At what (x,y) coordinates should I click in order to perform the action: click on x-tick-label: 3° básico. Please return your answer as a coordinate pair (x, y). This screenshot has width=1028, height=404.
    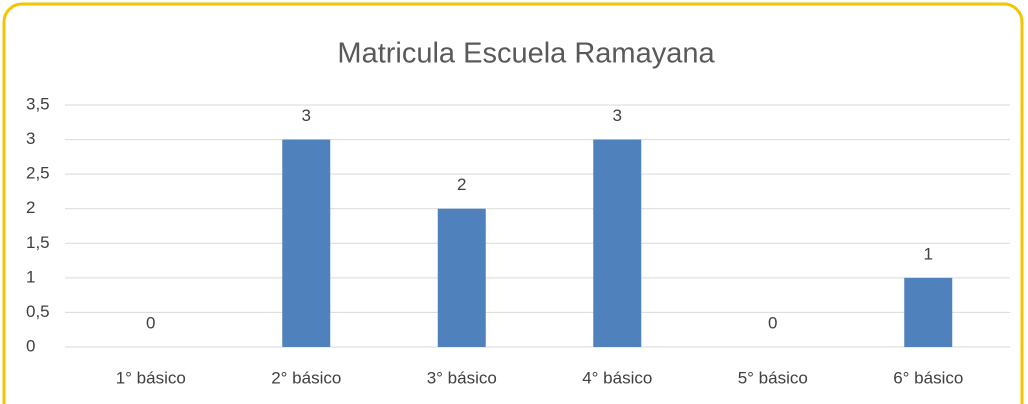
    Looking at the image, I should click on (462, 377).